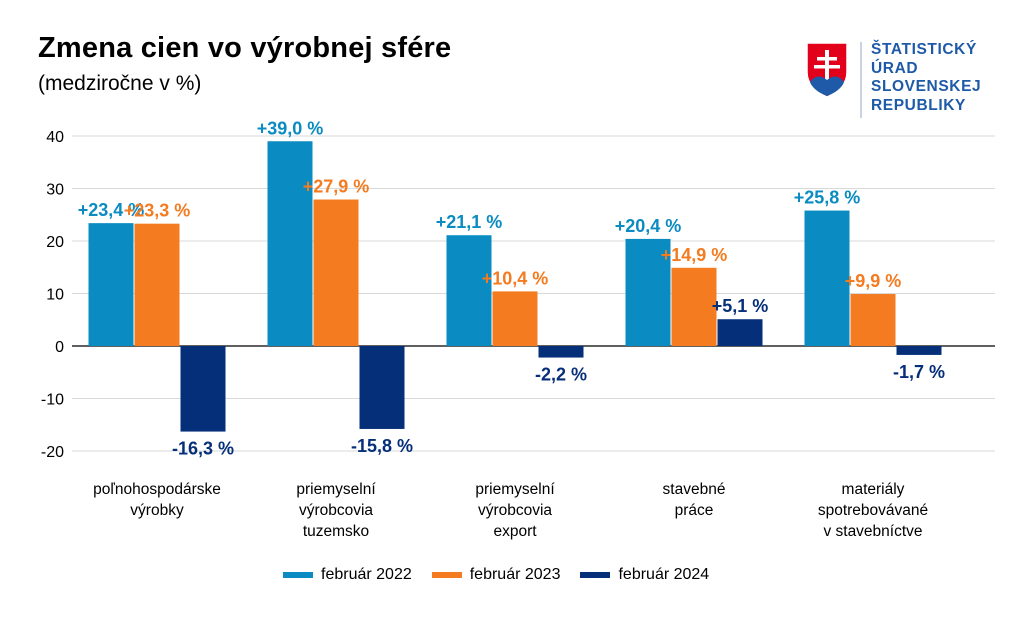 The width and height of the screenshot is (1024, 621). I want to click on data-label: +25,8 %, so click(827, 198).